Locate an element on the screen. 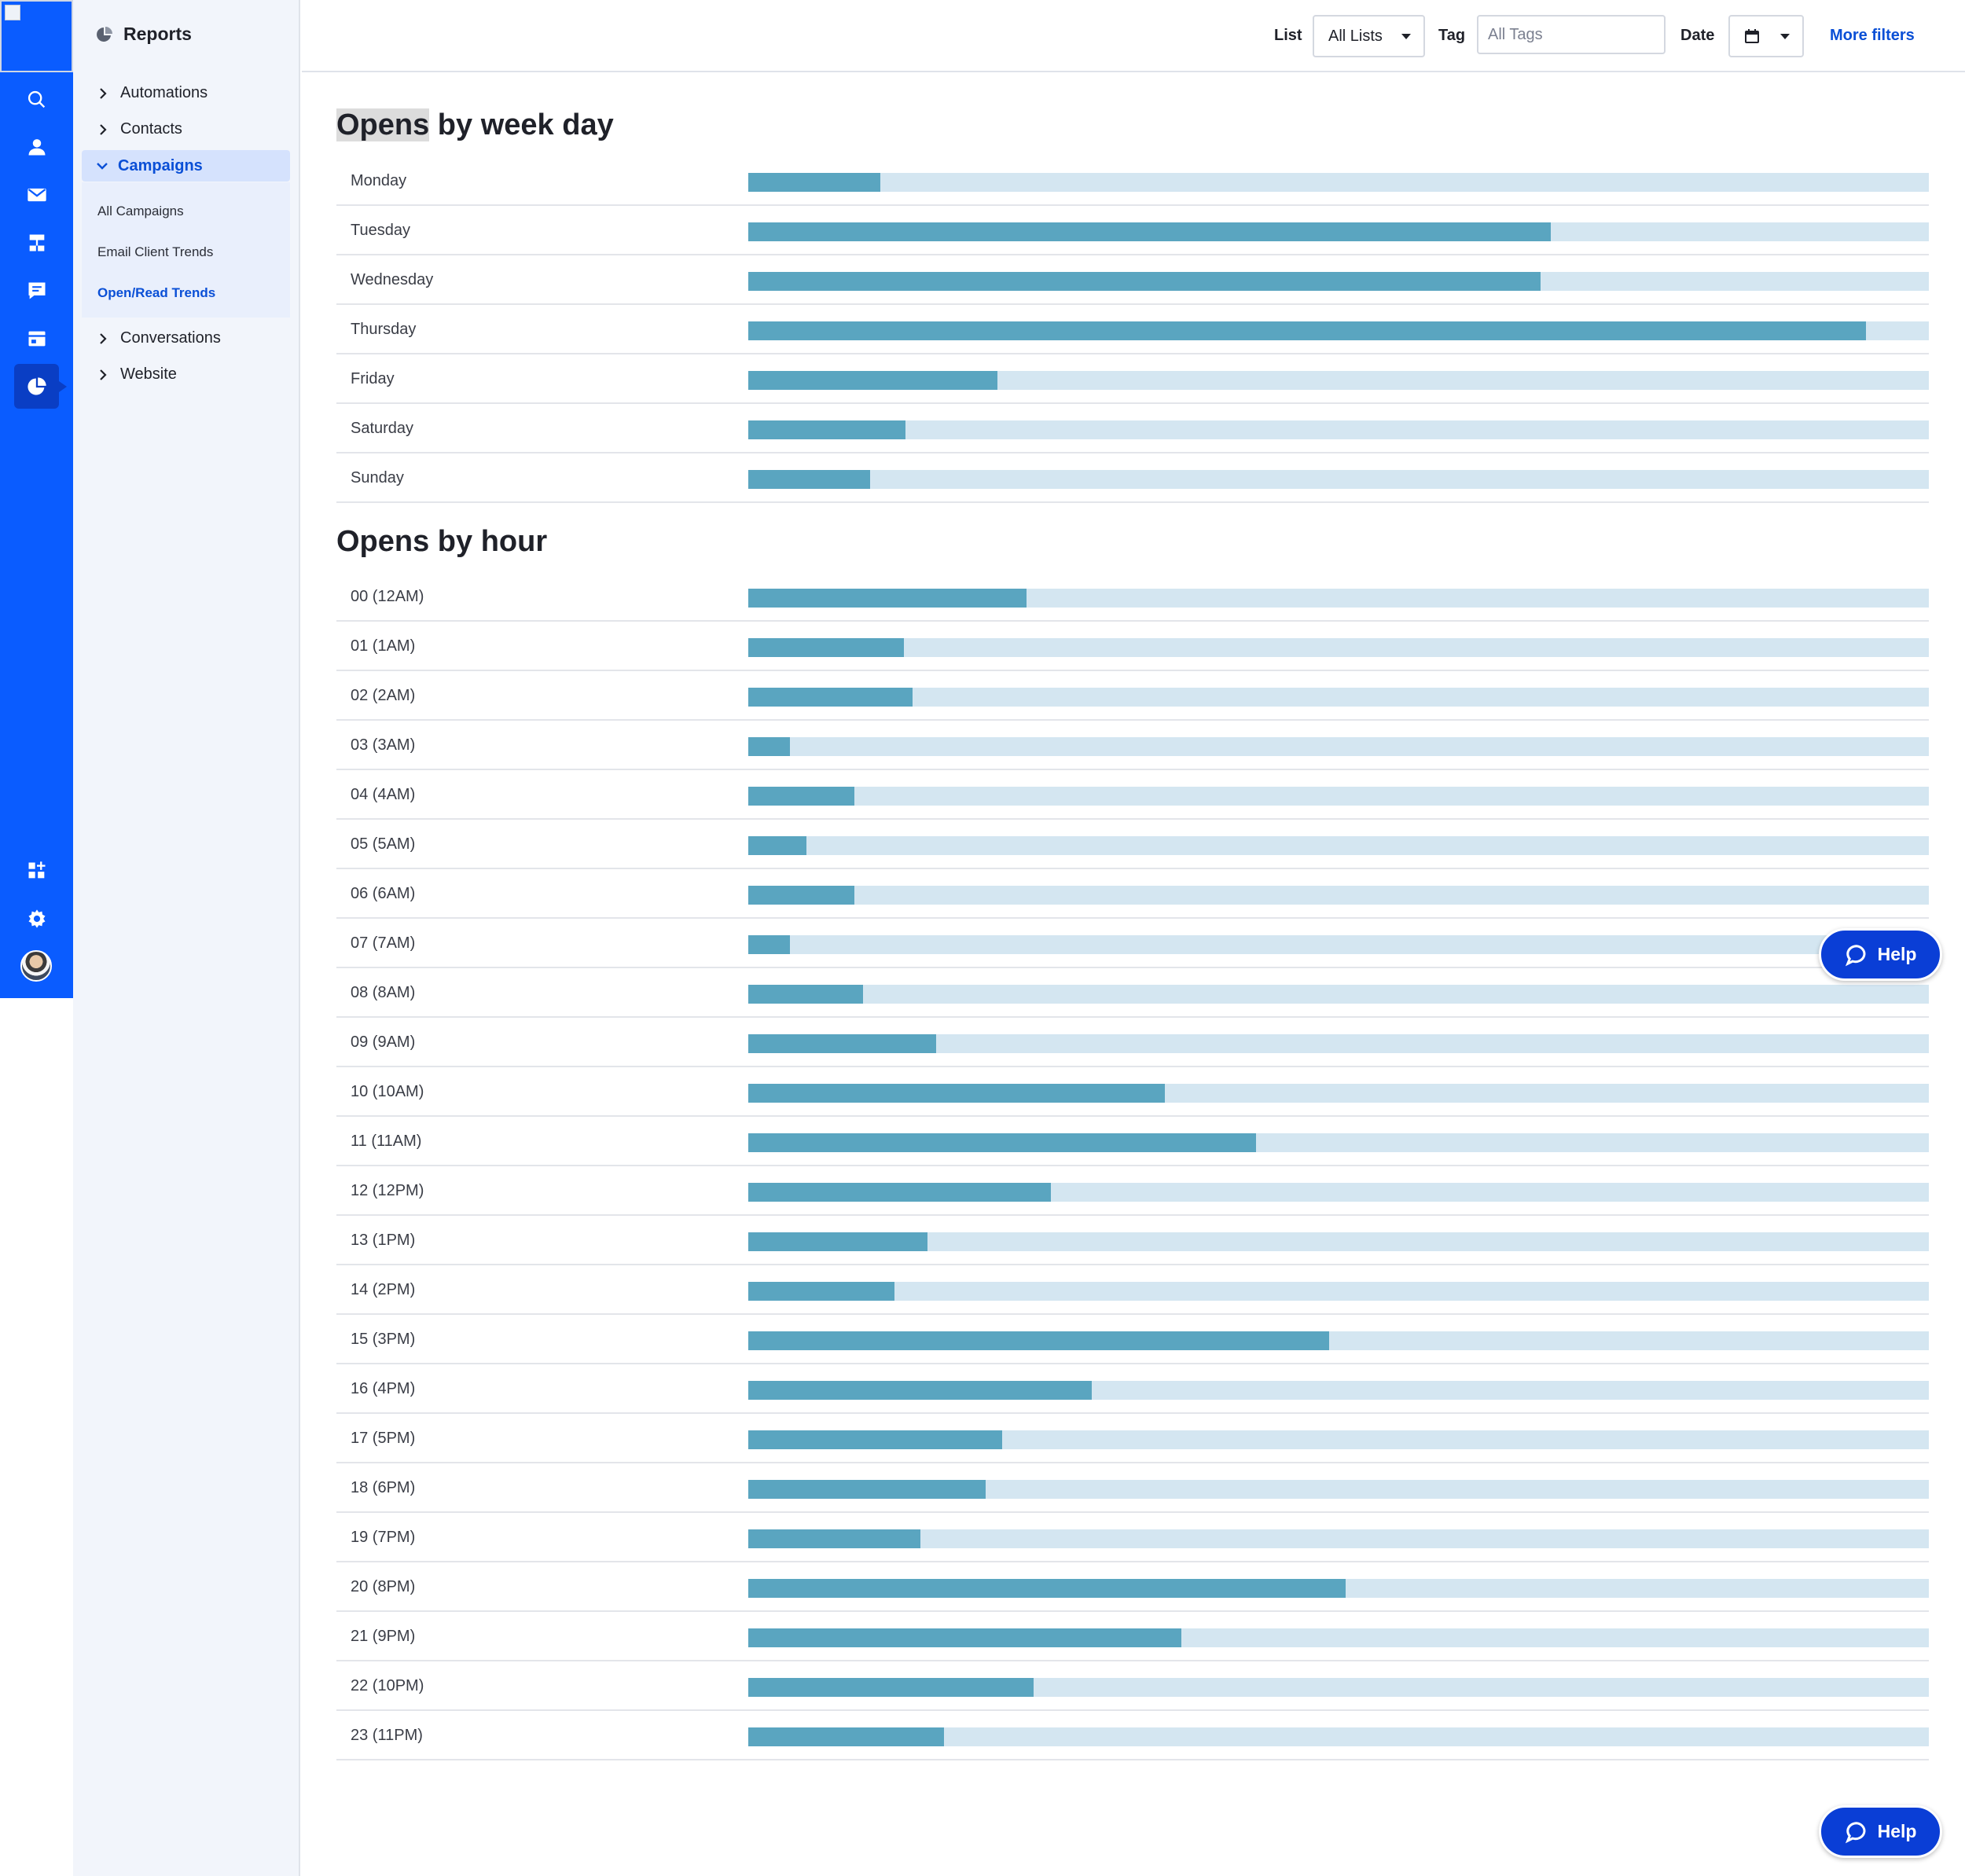  bar-row: Sunday is located at coordinates (1132, 478).